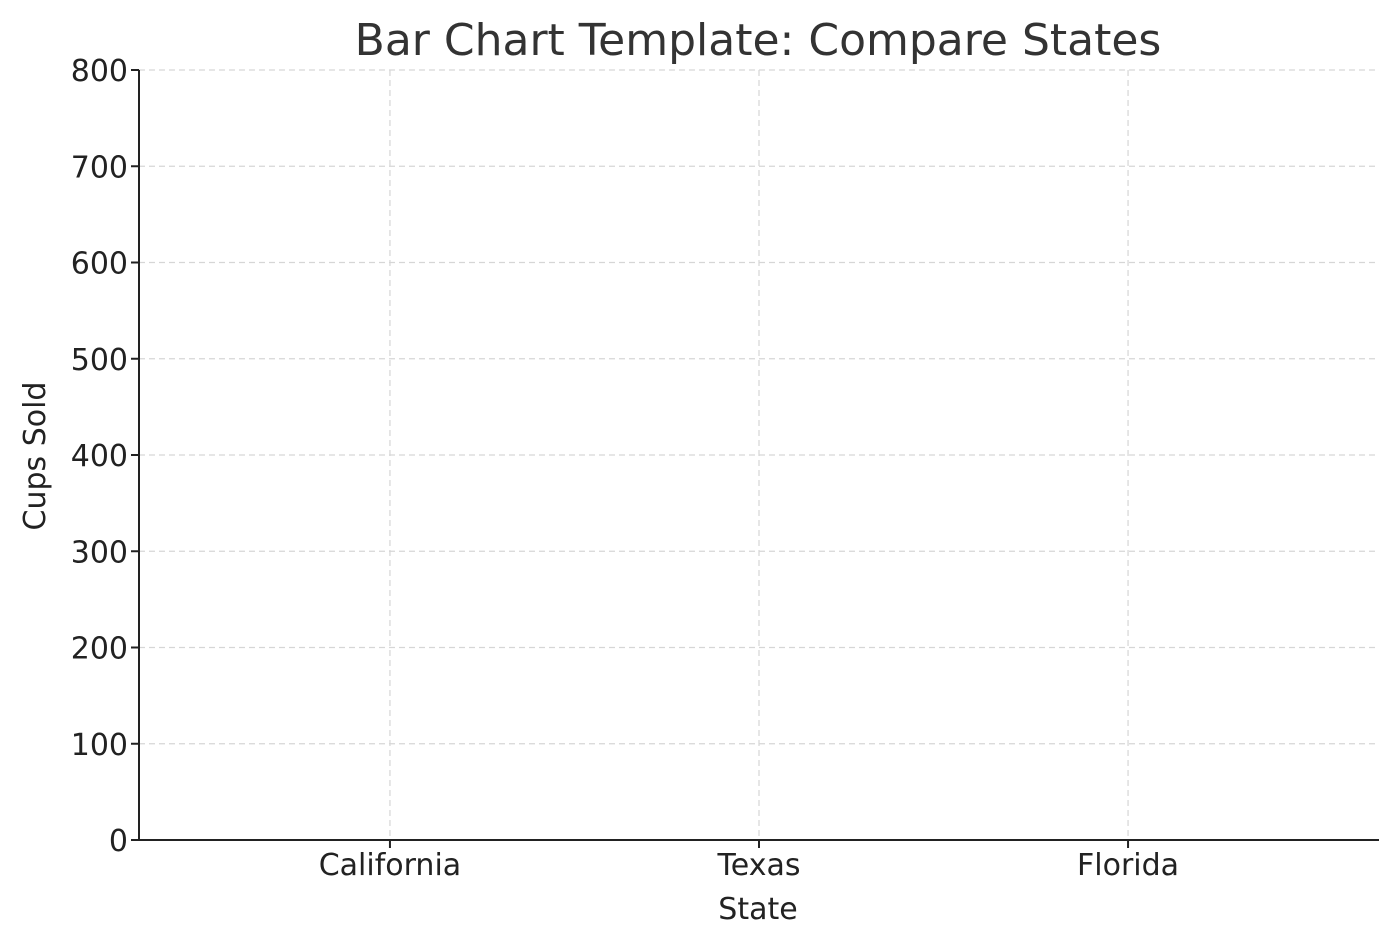  I want to click on y-tick-label: 0, so click(118, 841).